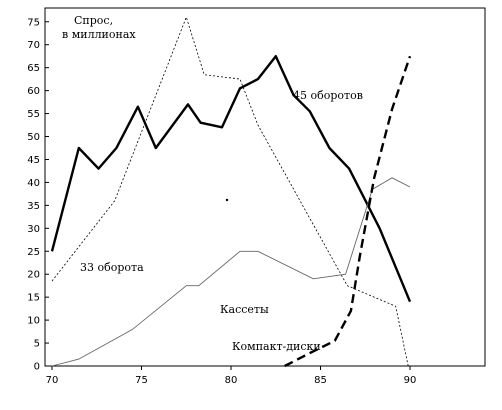 The image size is (502, 410). Describe the element at coordinates (328, 95) in the screenshot. I see `series-label-45-rpm: 45 оборотов` at that location.